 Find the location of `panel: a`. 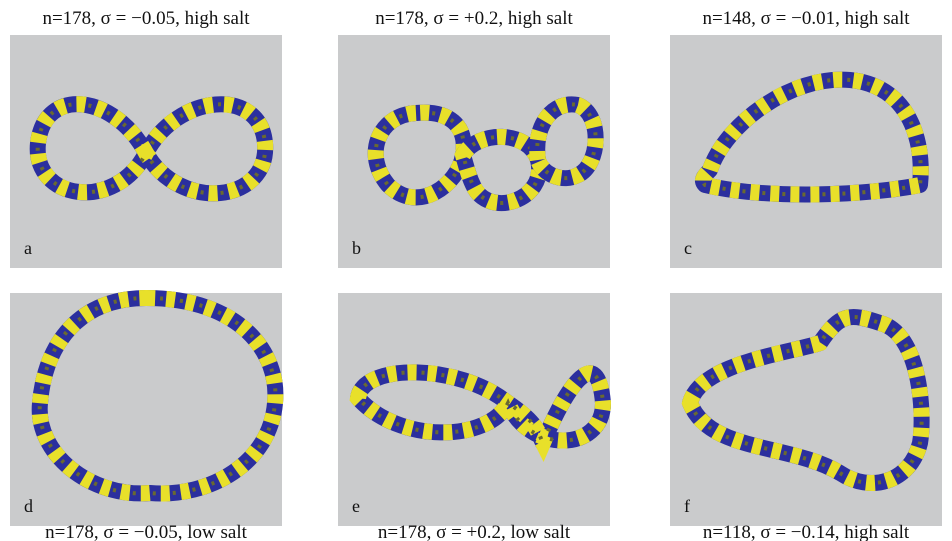

panel: a is located at coordinates (146, 151).